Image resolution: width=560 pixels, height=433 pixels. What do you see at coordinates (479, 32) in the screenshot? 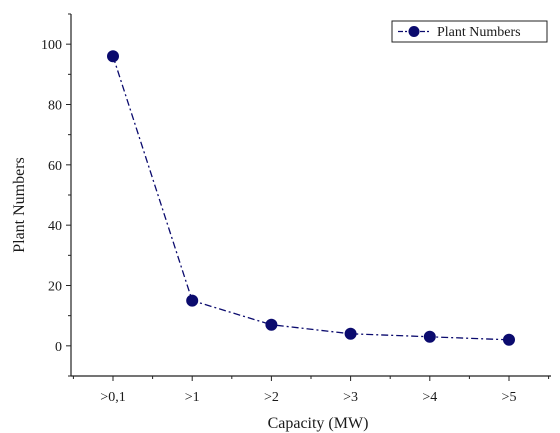
I see `legend-label: Plant Numbers` at bounding box center [479, 32].